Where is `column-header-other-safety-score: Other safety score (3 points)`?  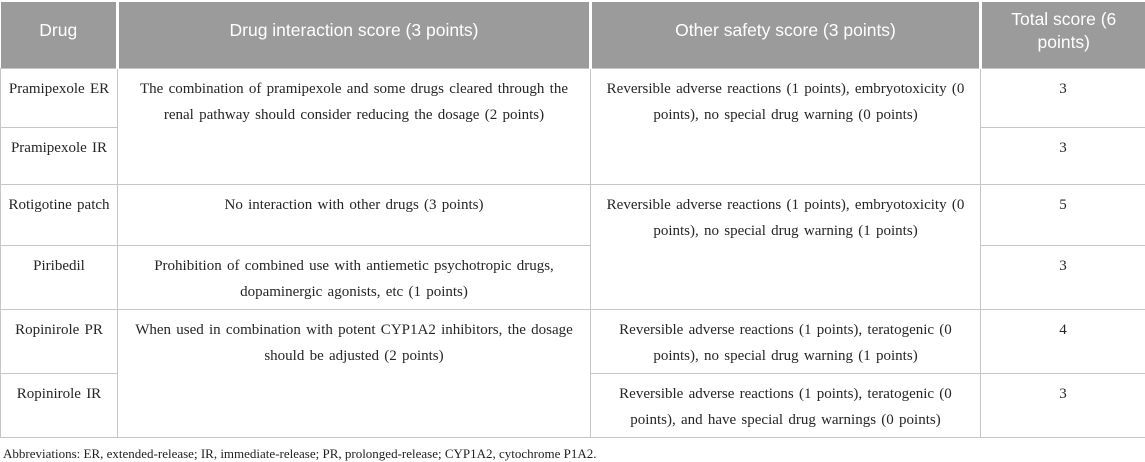
column-header-other-safety-score: Other safety score (3 points) is located at coordinates (786, 35).